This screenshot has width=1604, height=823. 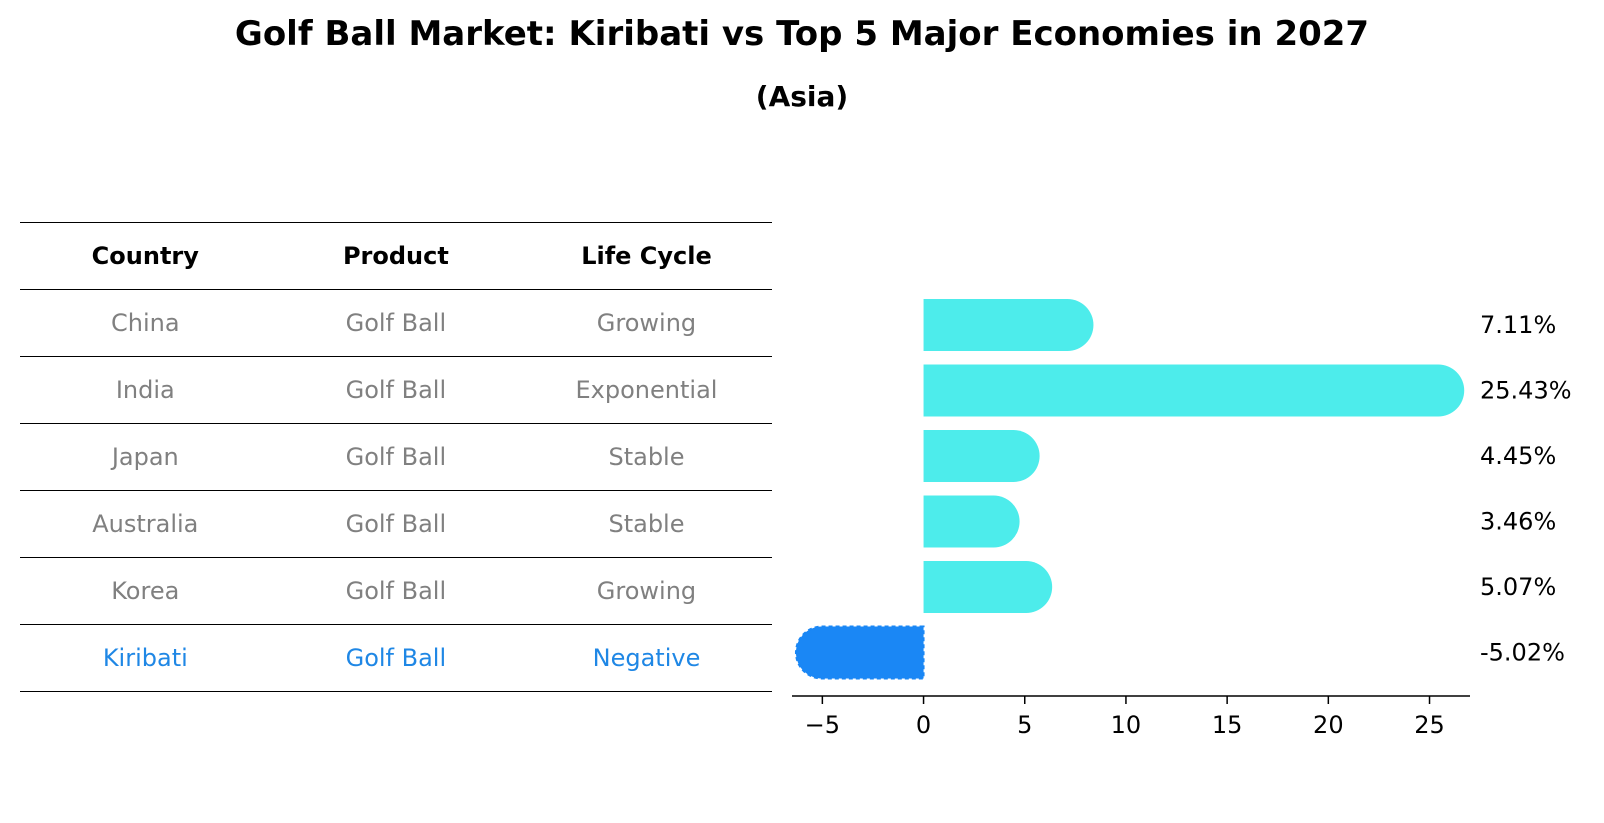 What do you see at coordinates (859, 652) in the screenshot?
I see `bar-kiribati` at bounding box center [859, 652].